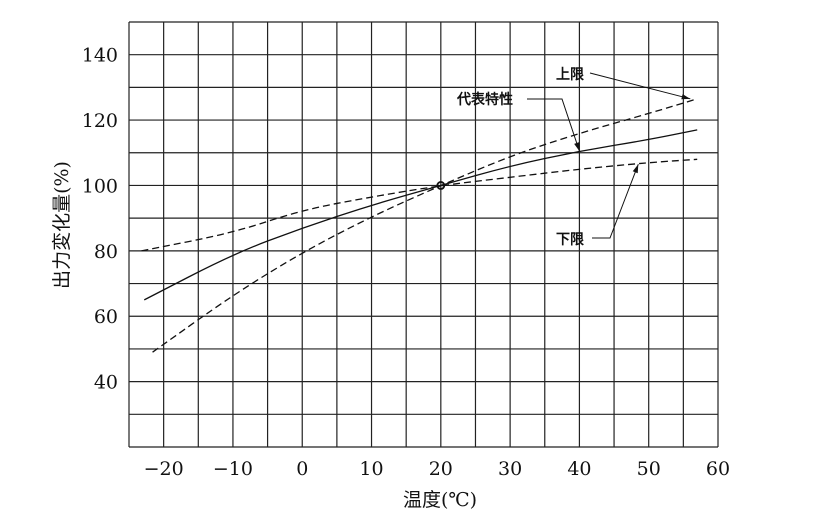  What do you see at coordinates (100, 186) in the screenshot?
I see `y-tick-label: 100` at bounding box center [100, 186].